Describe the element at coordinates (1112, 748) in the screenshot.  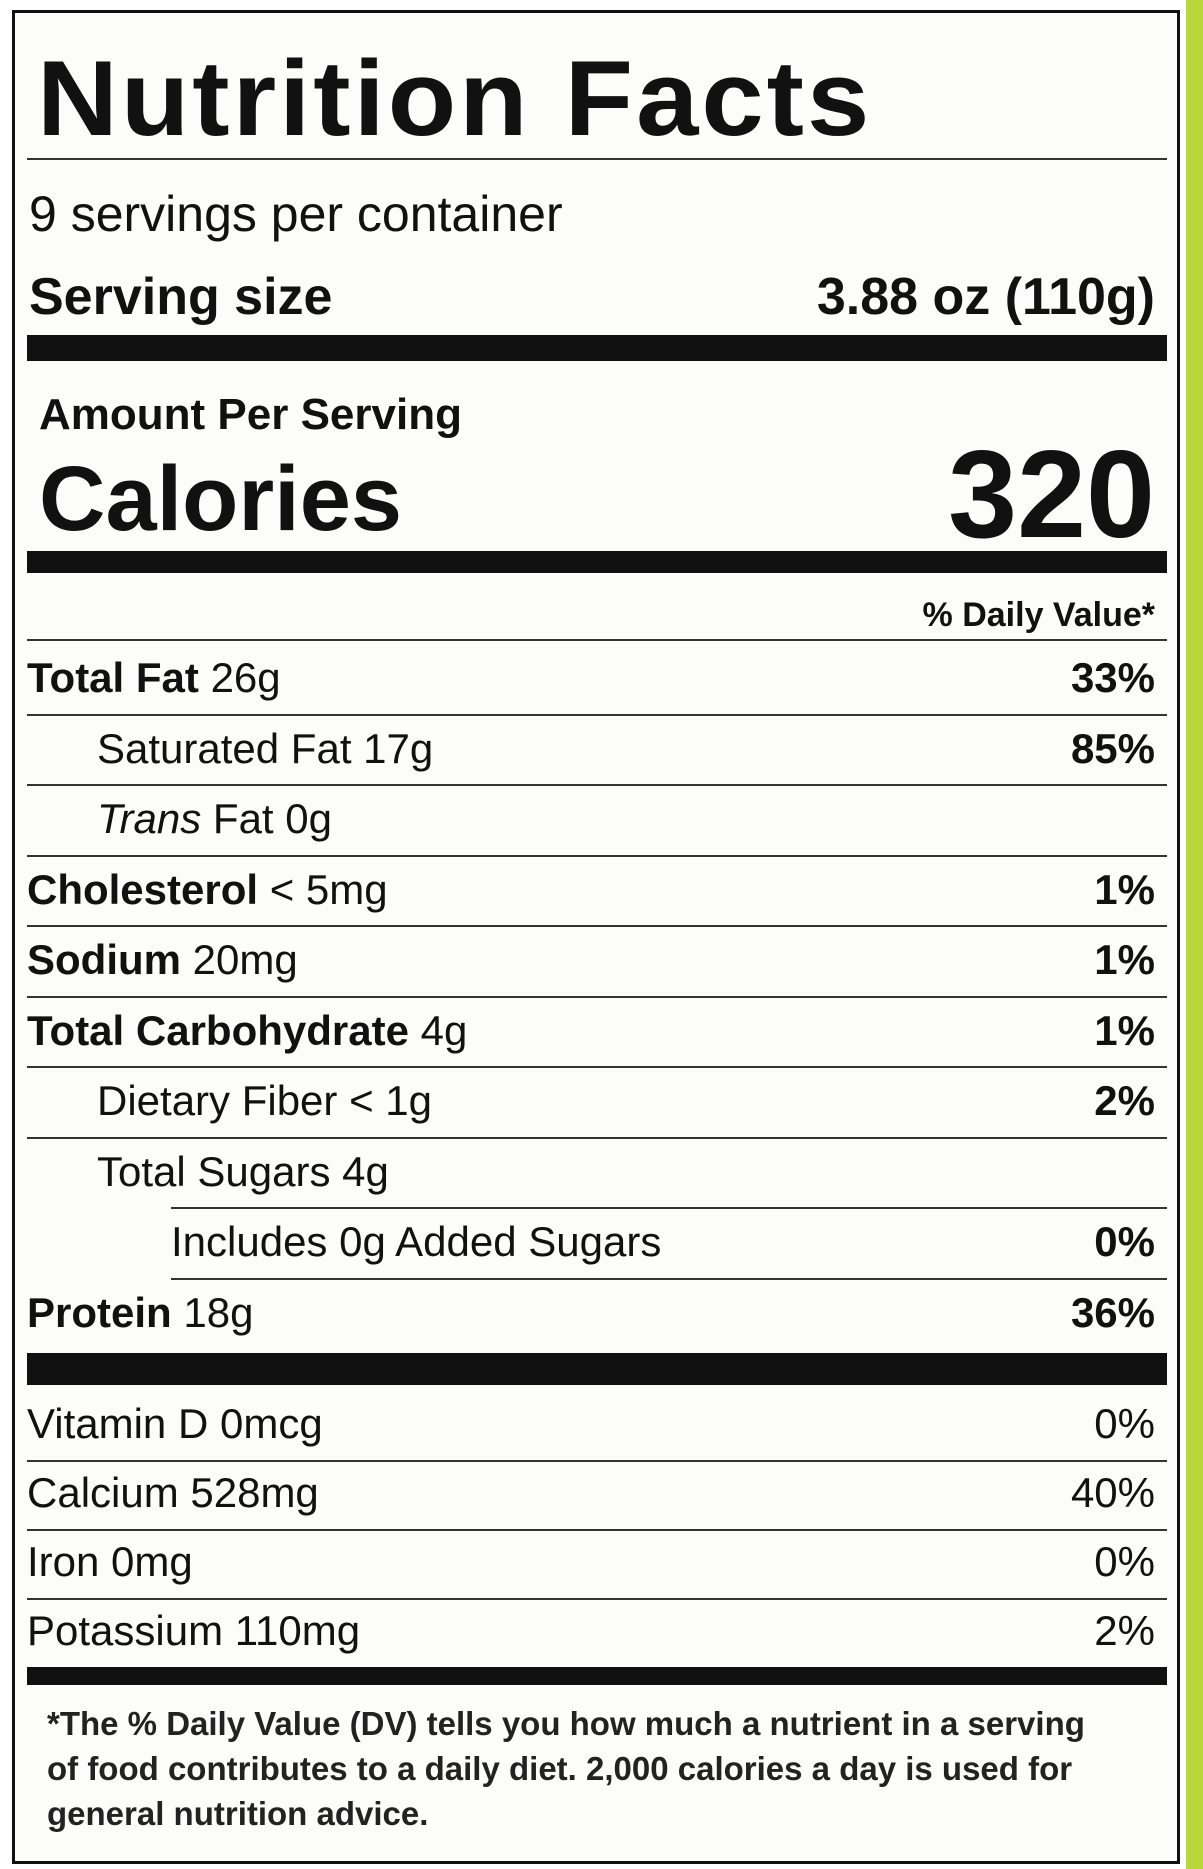
I see `nutrient-dv: 85%` at that location.